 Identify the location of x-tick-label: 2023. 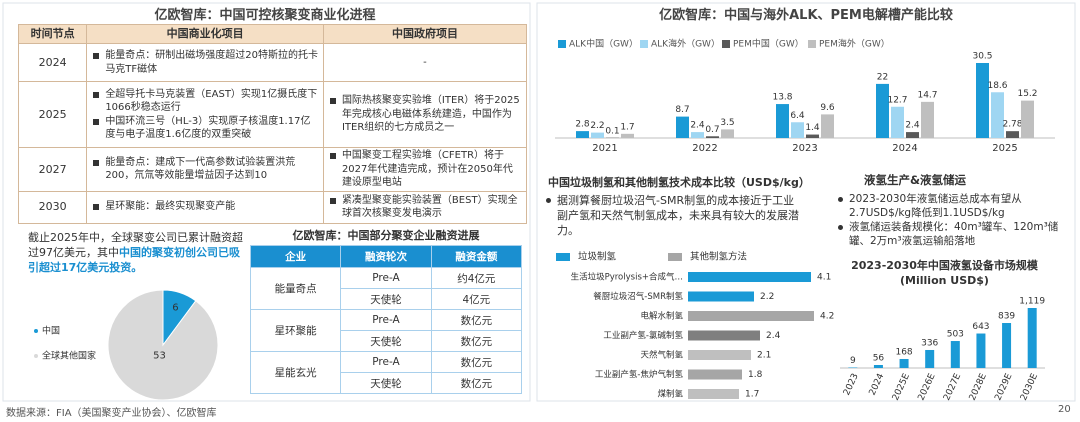
(851, 384).